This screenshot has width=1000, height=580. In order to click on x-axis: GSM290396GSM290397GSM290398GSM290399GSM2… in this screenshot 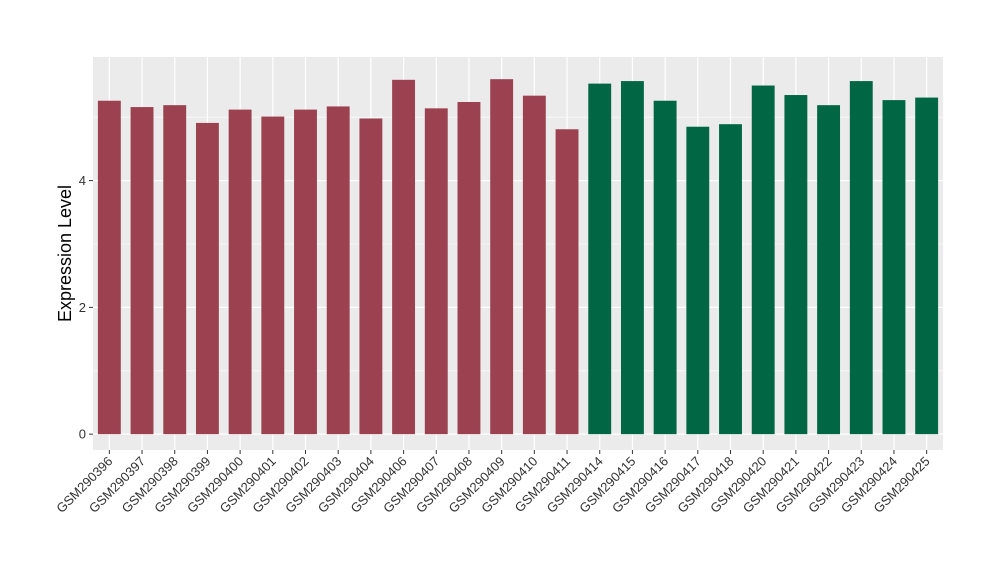, I will do `click(493, 483)`.